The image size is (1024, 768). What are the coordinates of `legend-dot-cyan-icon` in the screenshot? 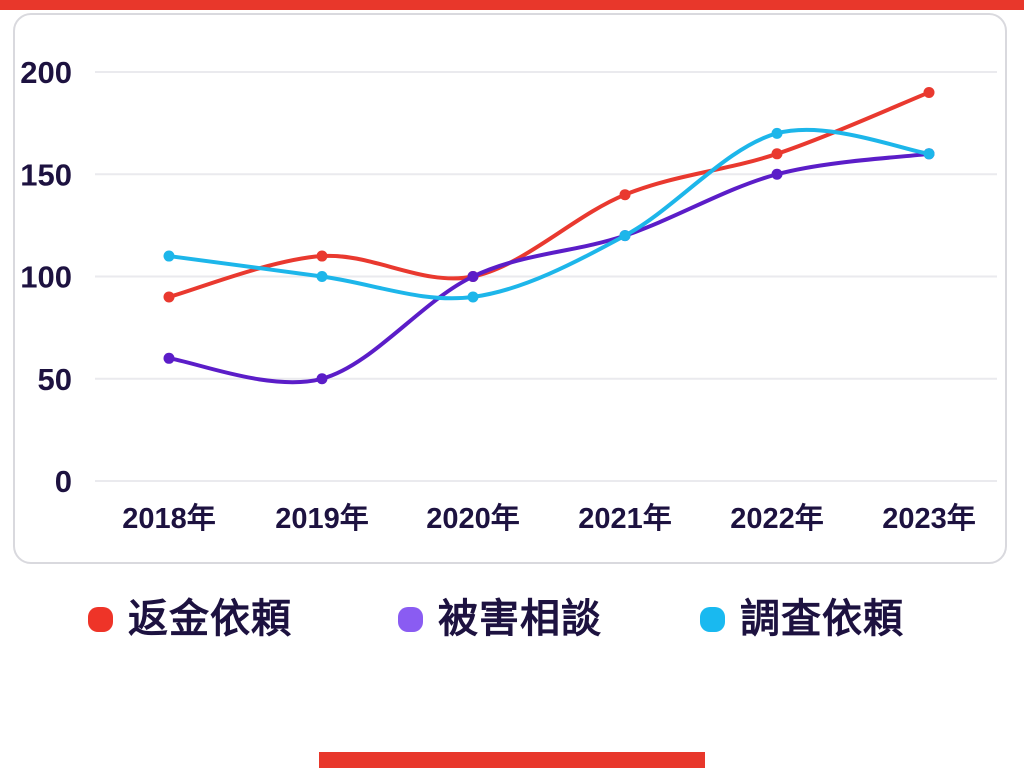 It's located at (712, 619).